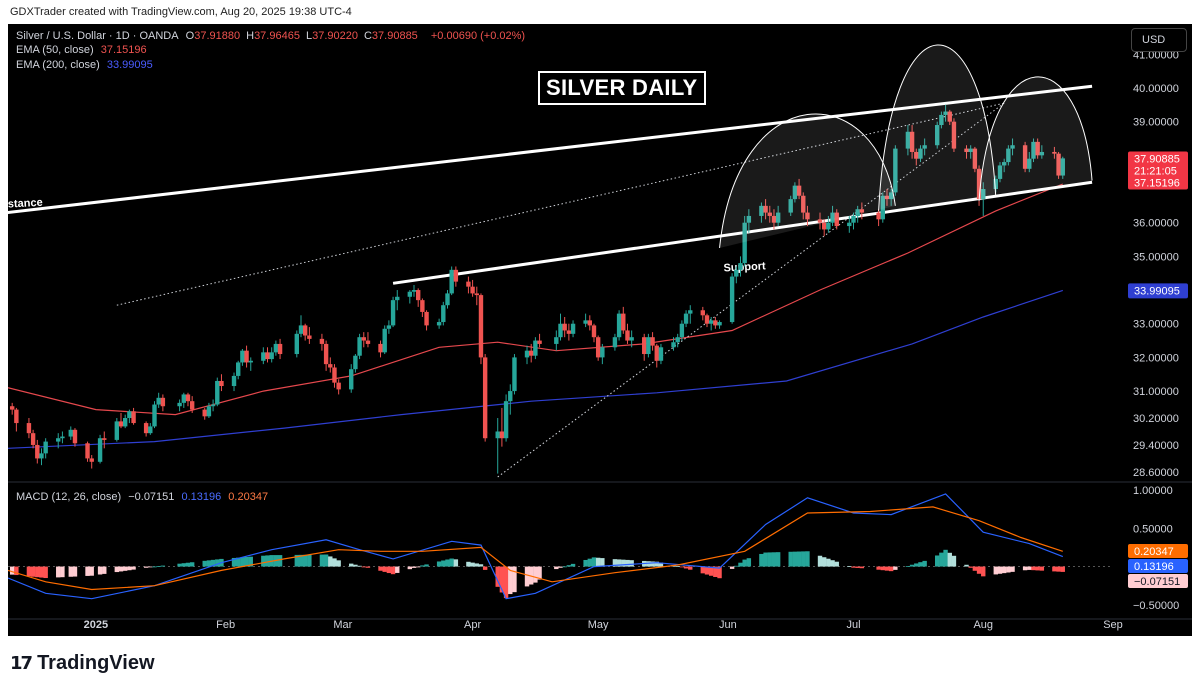 This screenshot has width=1200, height=689. What do you see at coordinates (201, 497) in the screenshot?
I see `macd-line-value: 0.13196` at bounding box center [201, 497].